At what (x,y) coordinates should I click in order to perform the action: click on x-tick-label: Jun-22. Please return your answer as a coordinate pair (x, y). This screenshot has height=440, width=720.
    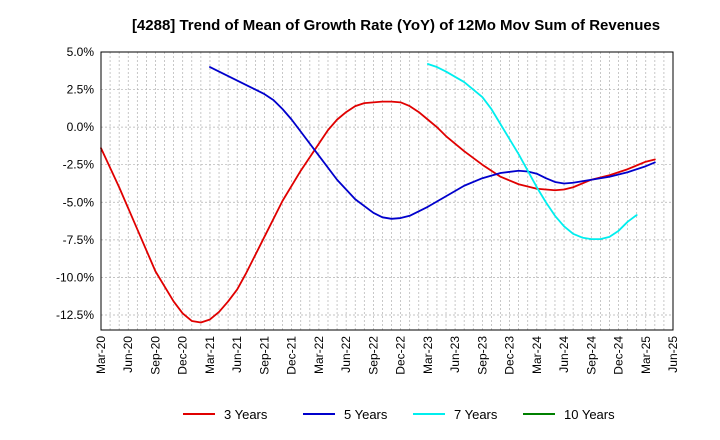
    Looking at the image, I should click on (346, 354).